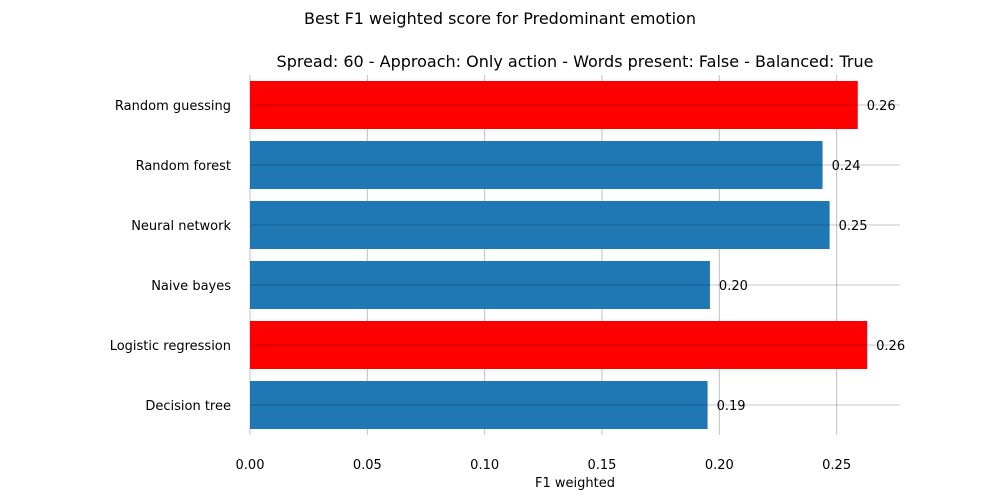 This screenshot has width=1000, height=500. I want to click on value-label: 0.24, so click(846, 166).